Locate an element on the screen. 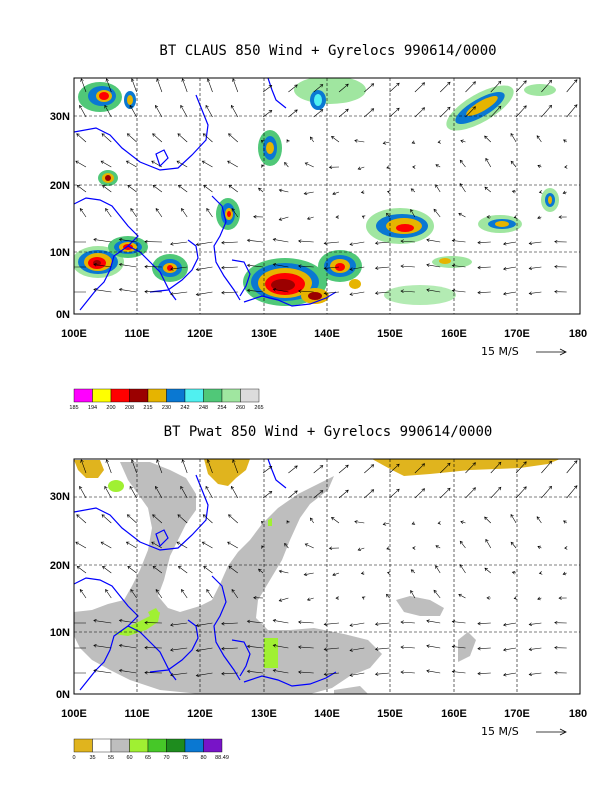  lon-label: 150E is located at coordinates (390, 714).